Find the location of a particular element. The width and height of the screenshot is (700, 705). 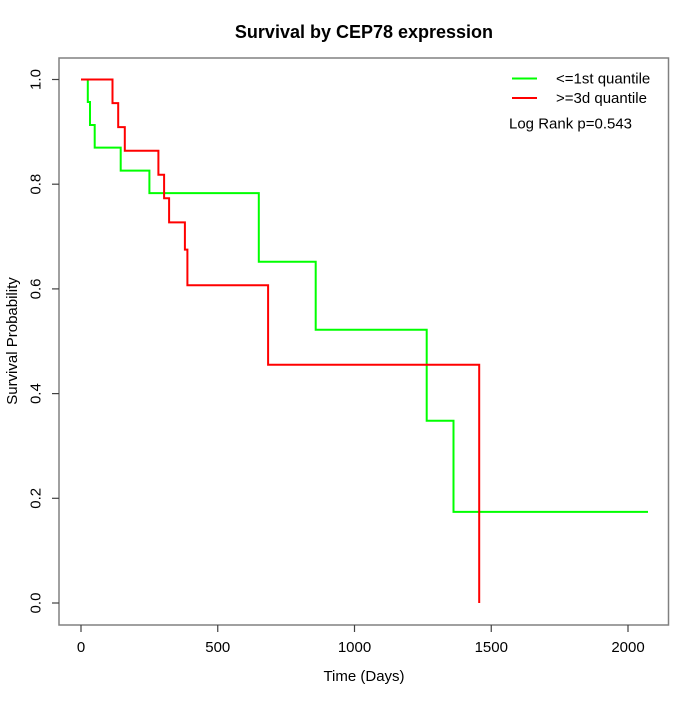

plot-title: Survival by CEP78 expression is located at coordinates (364, 32).